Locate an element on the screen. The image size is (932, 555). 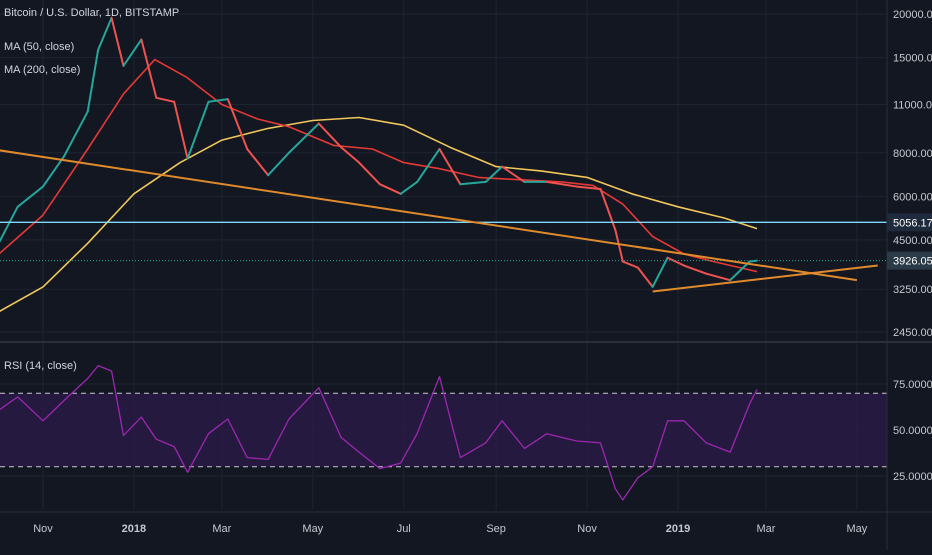
last-price-tag-bg is located at coordinates (909, 260).